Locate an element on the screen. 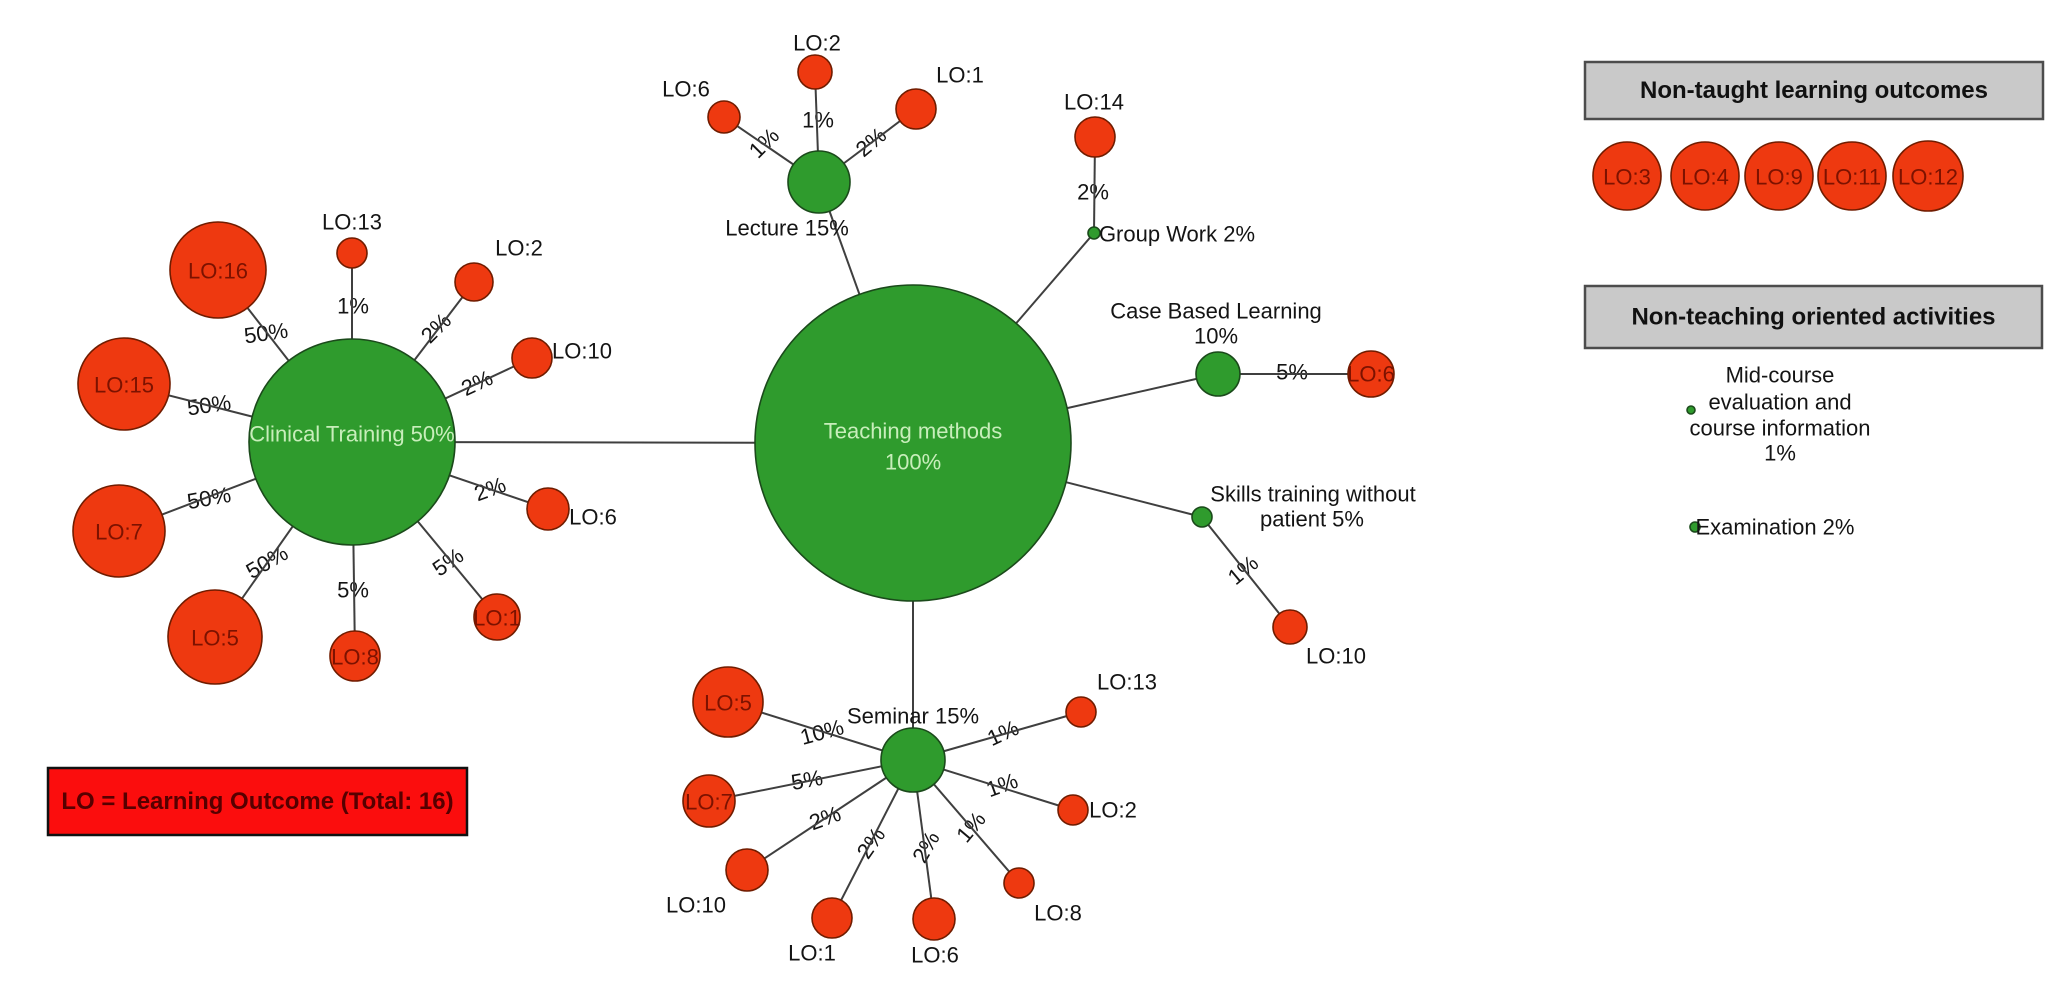 Image resolution: width=2059 pixels, height=1001 pixels. node-lo6-lecture is located at coordinates (724, 117).